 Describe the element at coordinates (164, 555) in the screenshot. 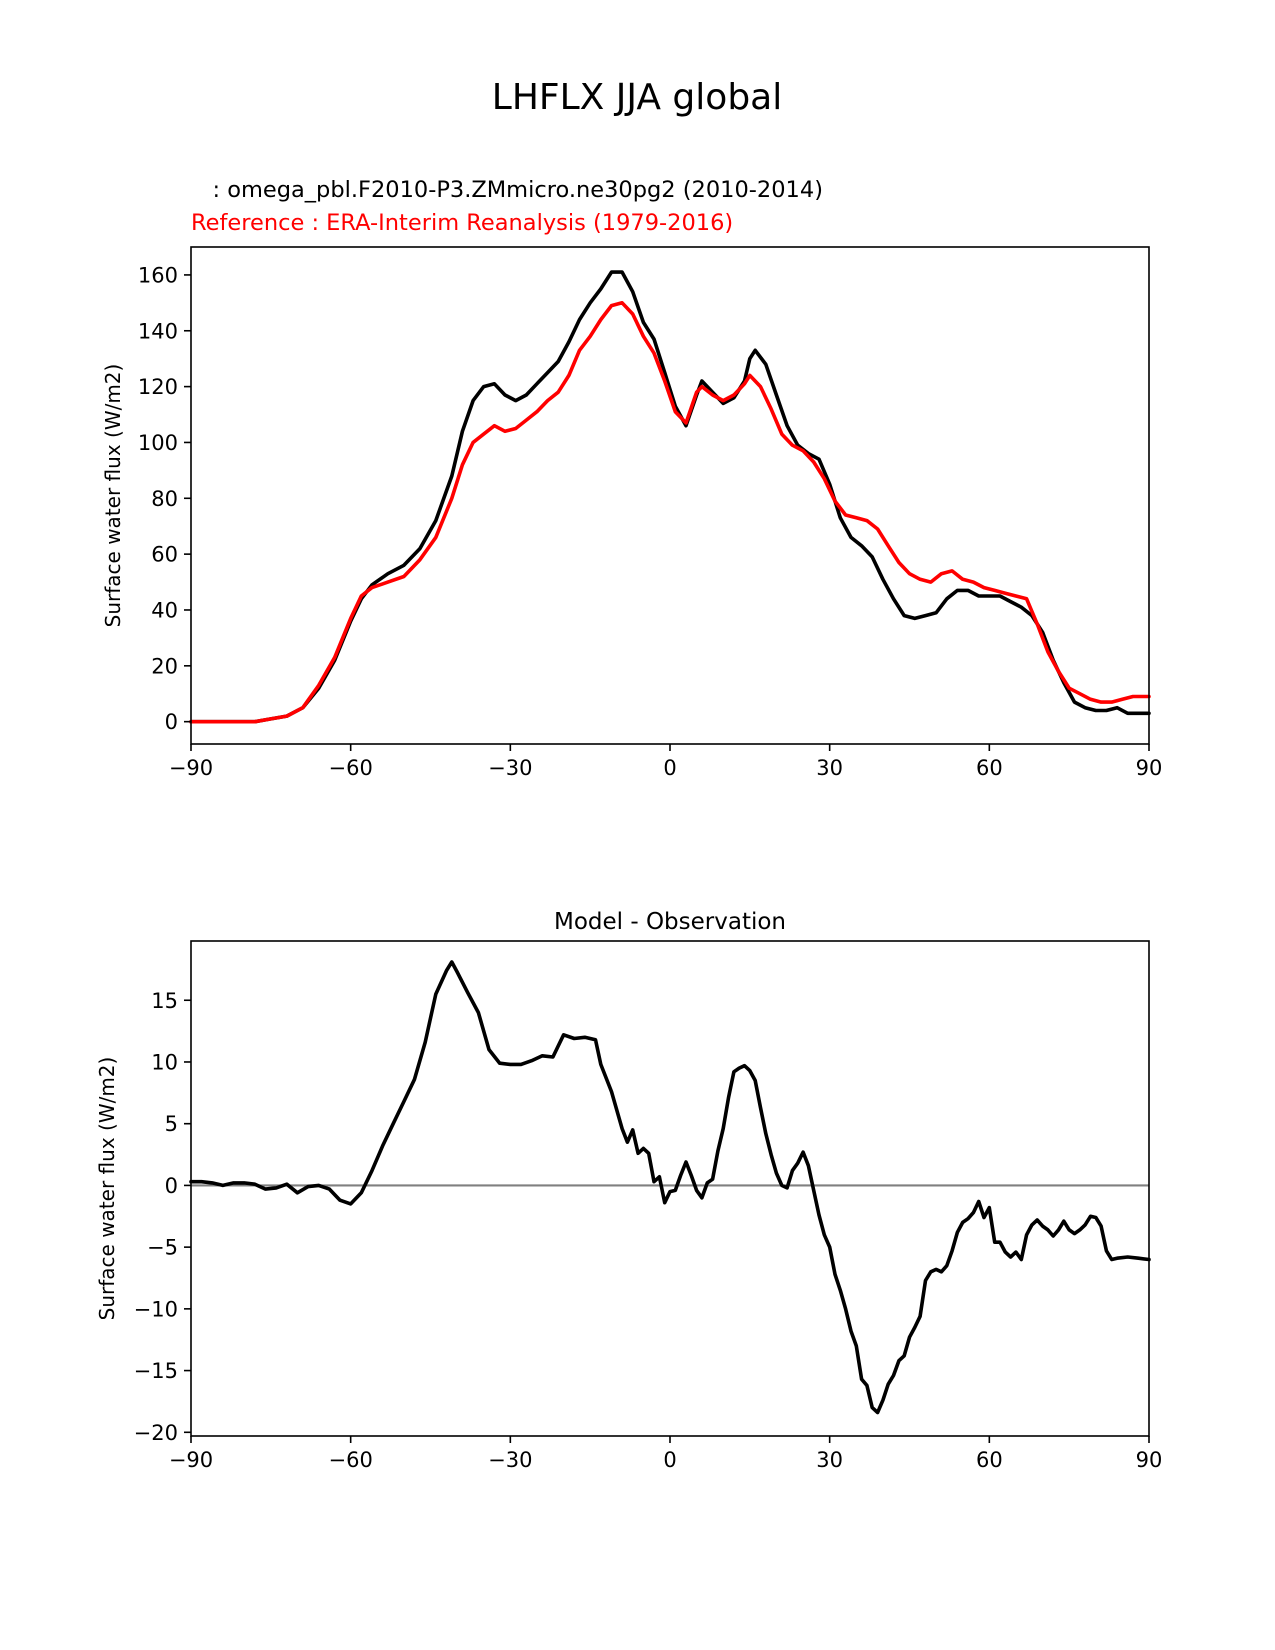

I see `y-tick-label: 60` at that location.